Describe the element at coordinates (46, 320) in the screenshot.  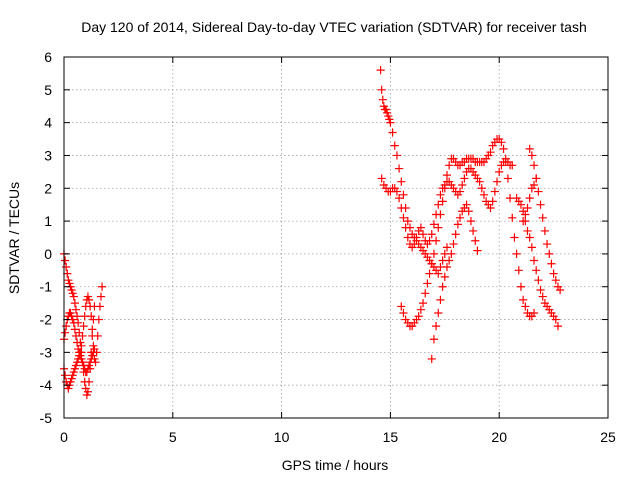
I see `y-tick-label: -2` at that location.